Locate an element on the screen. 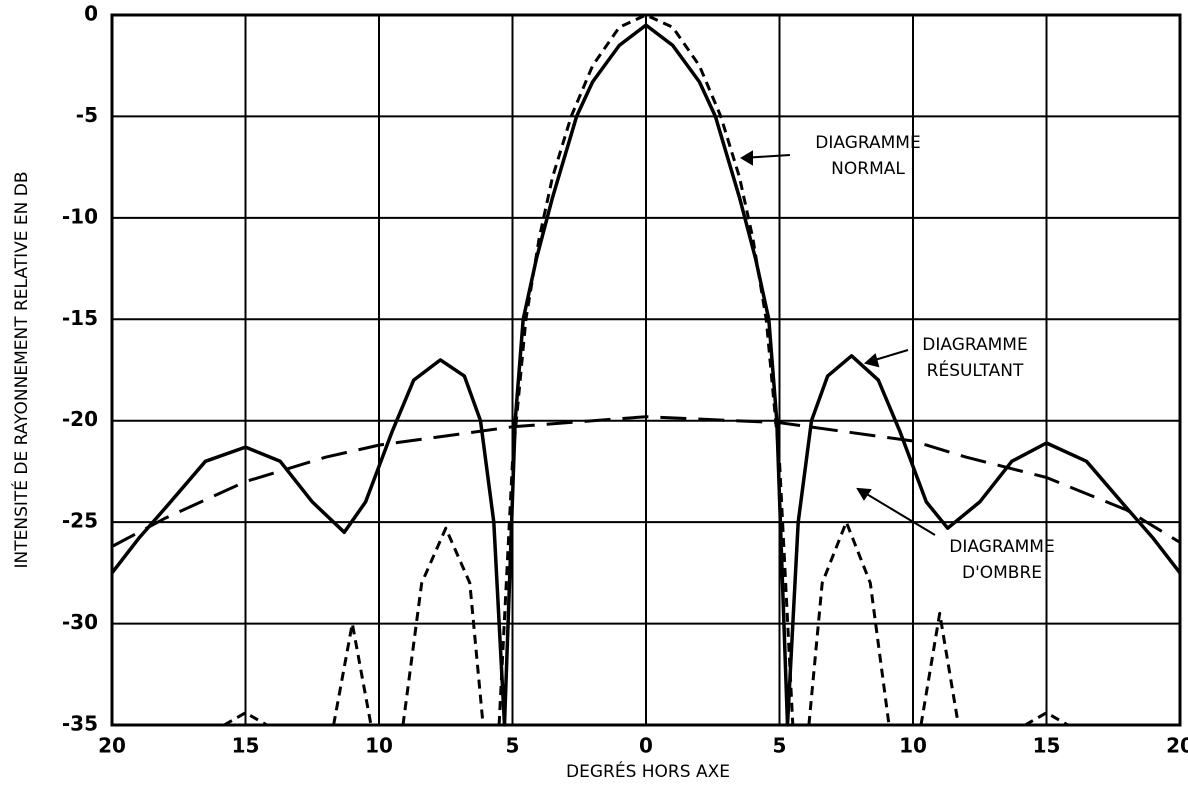  y-tick-label: -10 is located at coordinates (80, 216).